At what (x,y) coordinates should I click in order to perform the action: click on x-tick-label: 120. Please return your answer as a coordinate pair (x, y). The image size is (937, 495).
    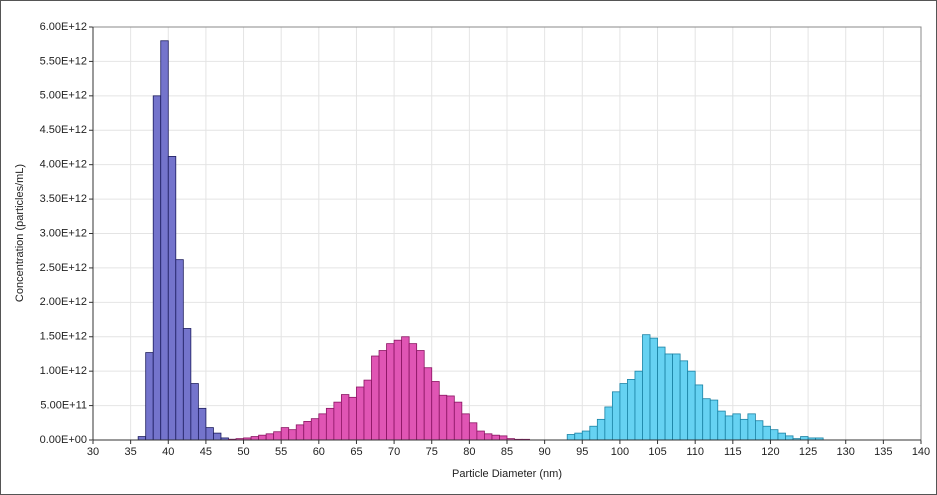
    Looking at the image, I should click on (770, 452).